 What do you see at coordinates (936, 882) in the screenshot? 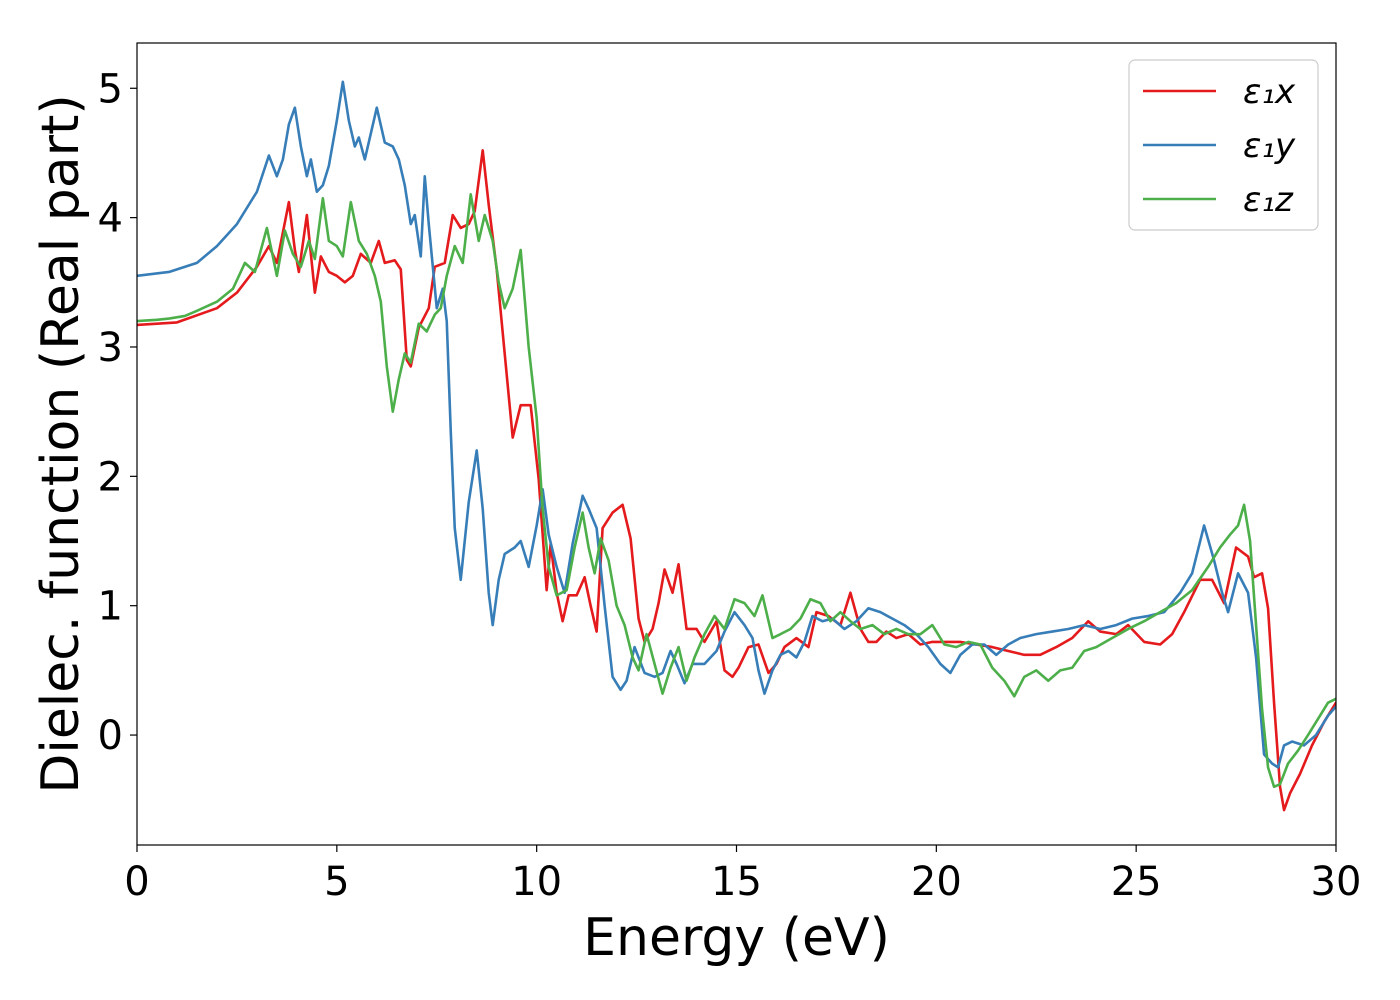
I see `x-tick-label: 20` at bounding box center [936, 882].